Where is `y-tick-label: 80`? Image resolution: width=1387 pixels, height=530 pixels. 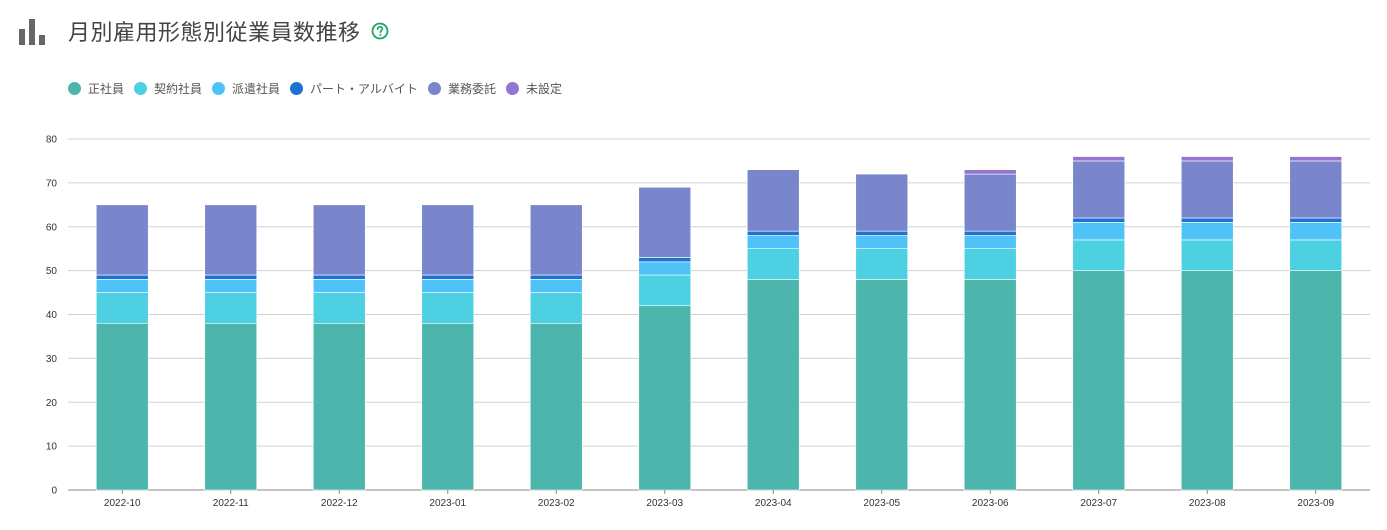
y-tick-label: 80 is located at coordinates (52, 140).